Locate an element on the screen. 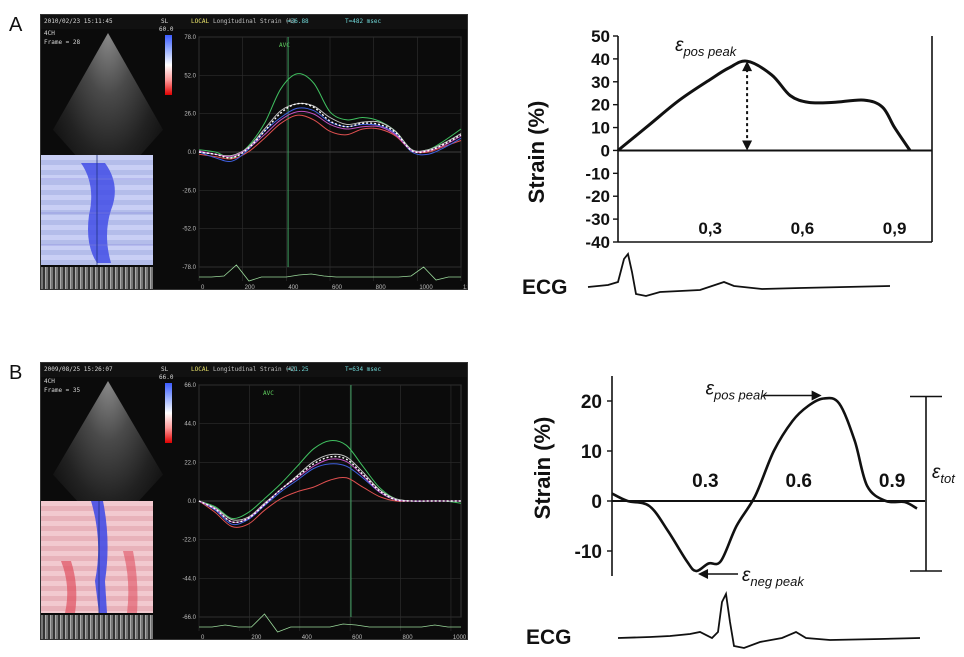  echo-header-value: =21.25 is located at coordinates (298, 369).